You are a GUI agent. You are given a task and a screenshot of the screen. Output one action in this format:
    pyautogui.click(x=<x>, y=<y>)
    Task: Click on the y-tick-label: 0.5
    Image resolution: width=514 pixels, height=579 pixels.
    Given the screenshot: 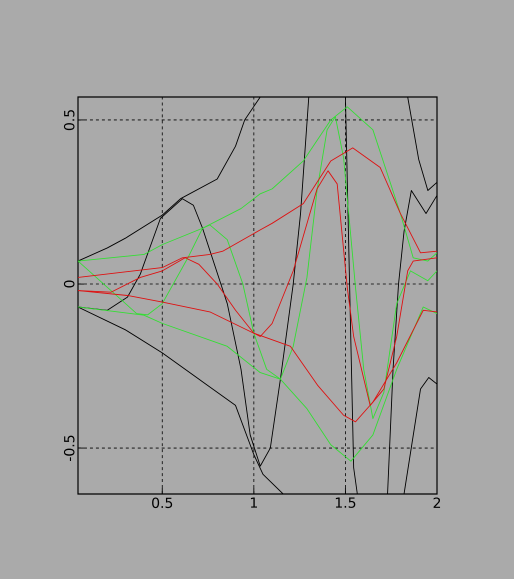 What is the action you would take?
    pyautogui.click(x=69, y=120)
    